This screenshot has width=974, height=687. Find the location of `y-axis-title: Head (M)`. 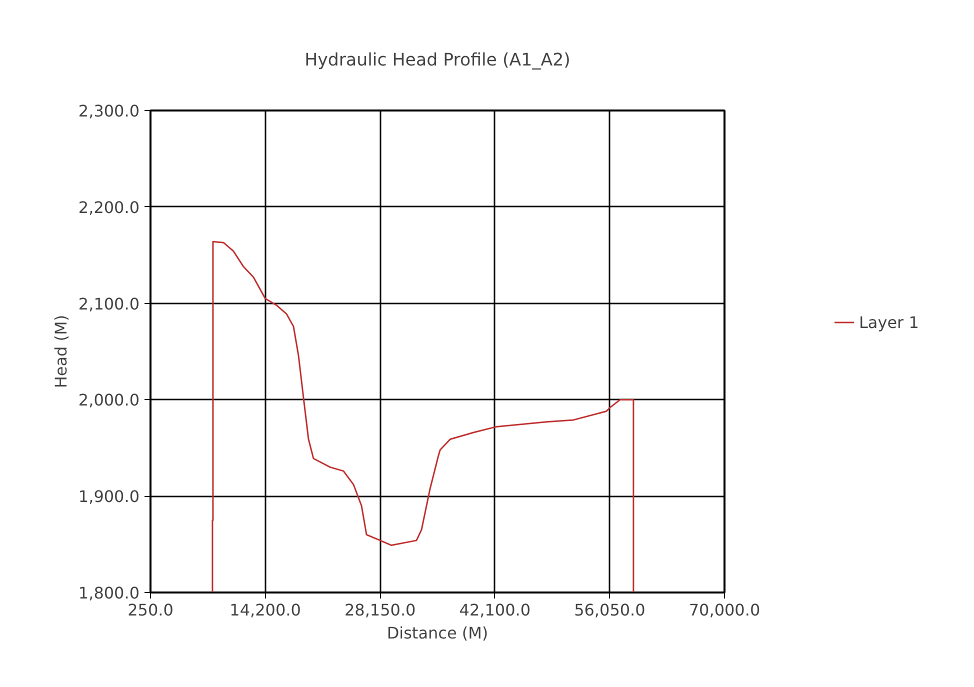

y-axis-title: Head (M) is located at coordinates (60, 351).